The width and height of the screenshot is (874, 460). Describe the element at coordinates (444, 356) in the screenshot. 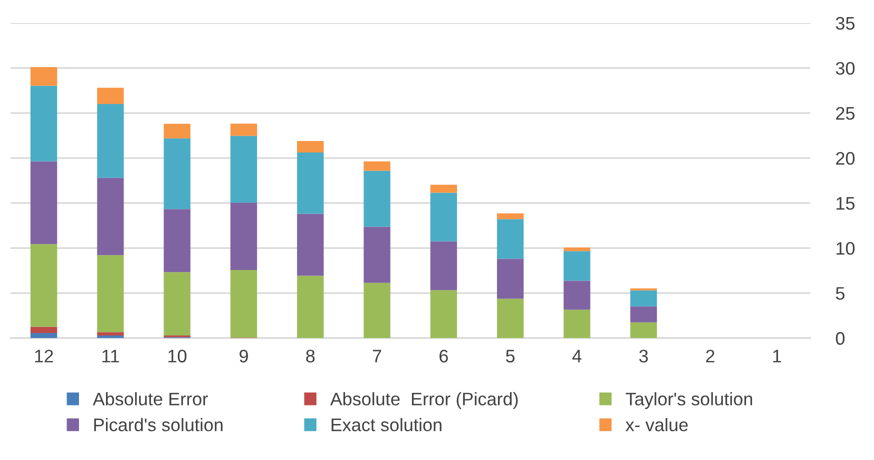

I see `x-tick-label: 6` at that location.